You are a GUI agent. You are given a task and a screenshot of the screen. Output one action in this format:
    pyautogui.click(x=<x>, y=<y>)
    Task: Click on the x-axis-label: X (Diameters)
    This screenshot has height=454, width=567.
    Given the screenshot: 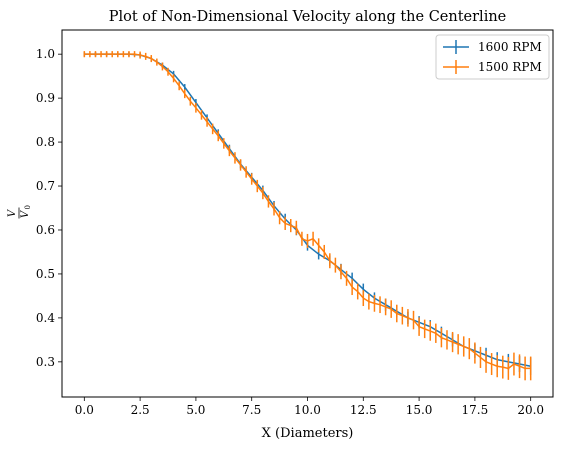 What is the action you would take?
    pyautogui.click(x=308, y=433)
    